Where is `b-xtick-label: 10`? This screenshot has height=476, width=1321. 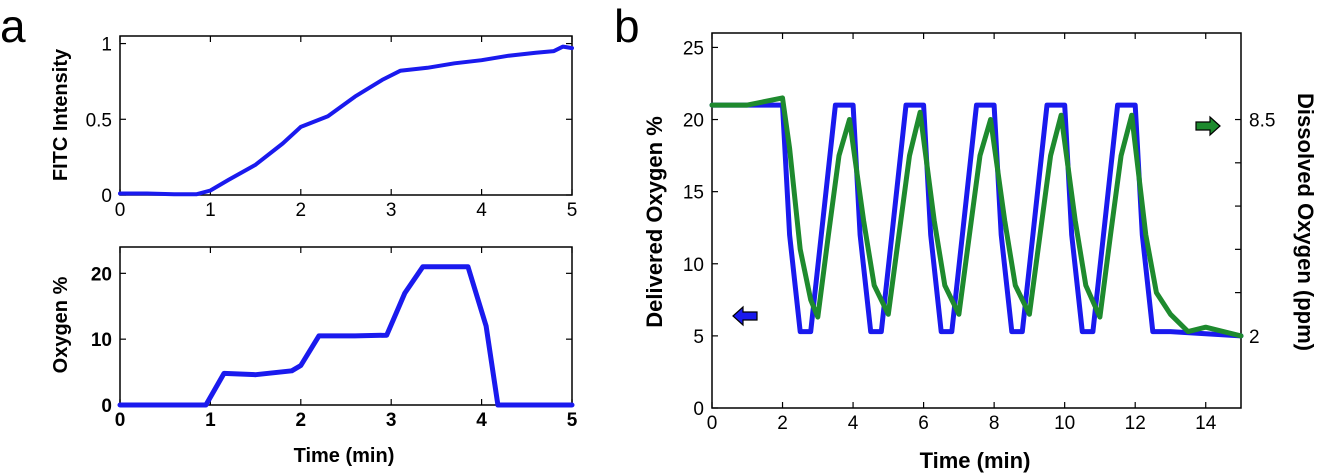 b-xtick-label: 10 is located at coordinates (1064, 423).